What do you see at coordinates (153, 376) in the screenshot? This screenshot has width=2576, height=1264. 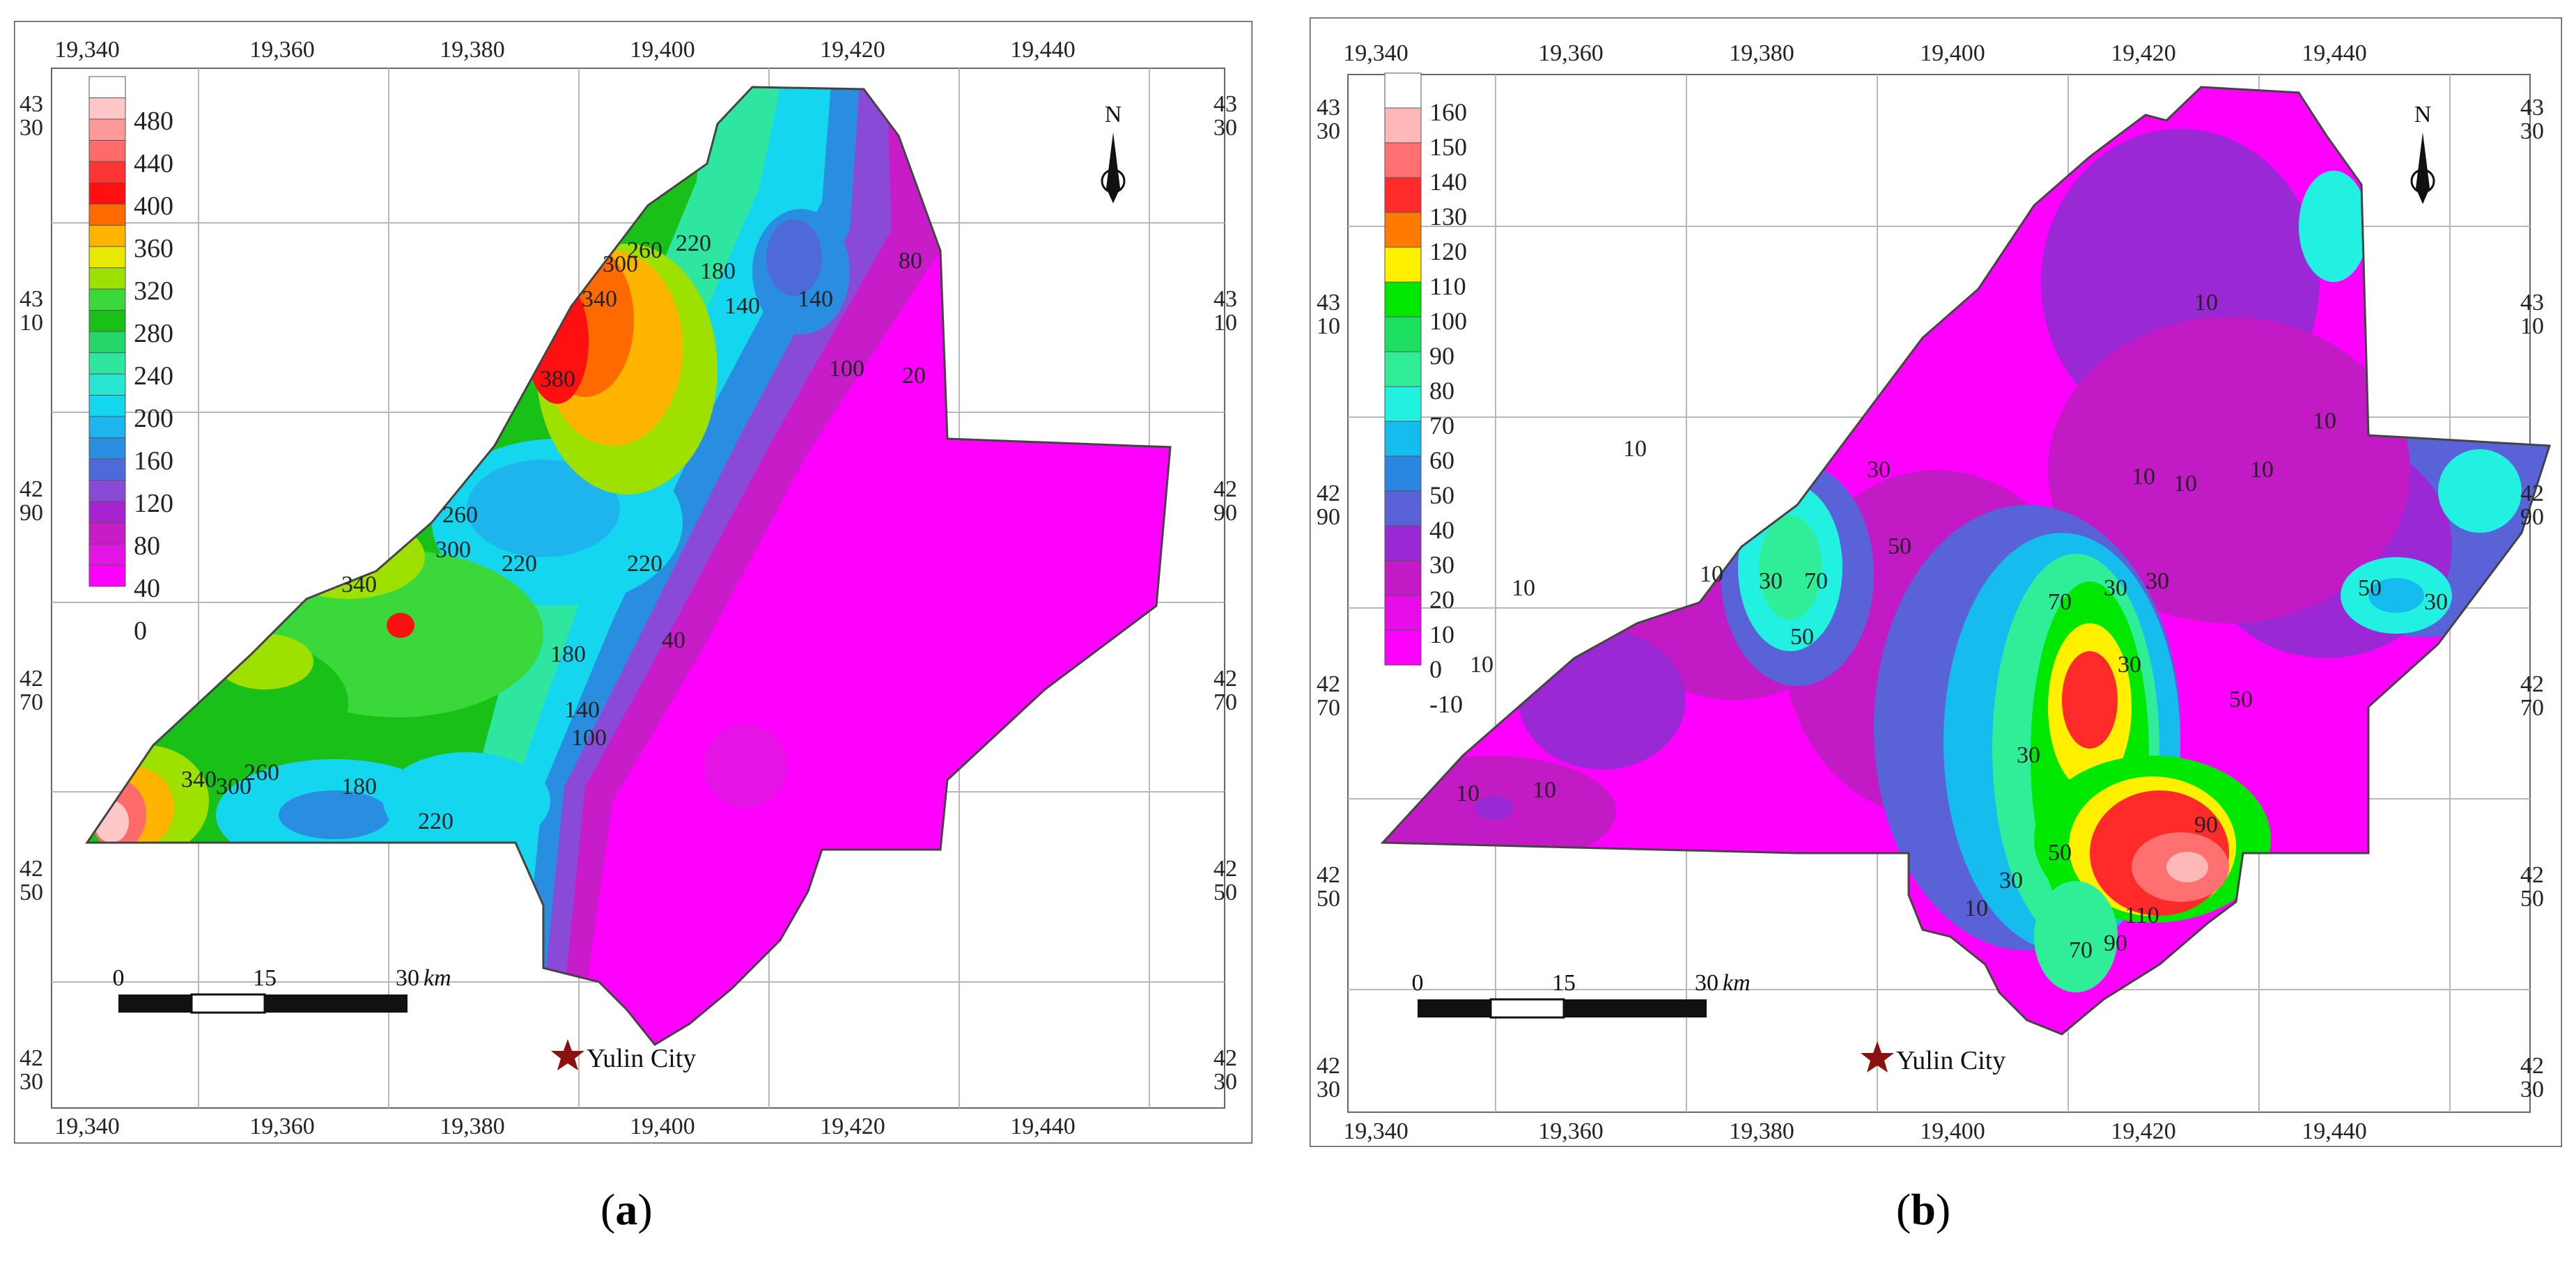 I see `legend-label: 240` at bounding box center [153, 376].